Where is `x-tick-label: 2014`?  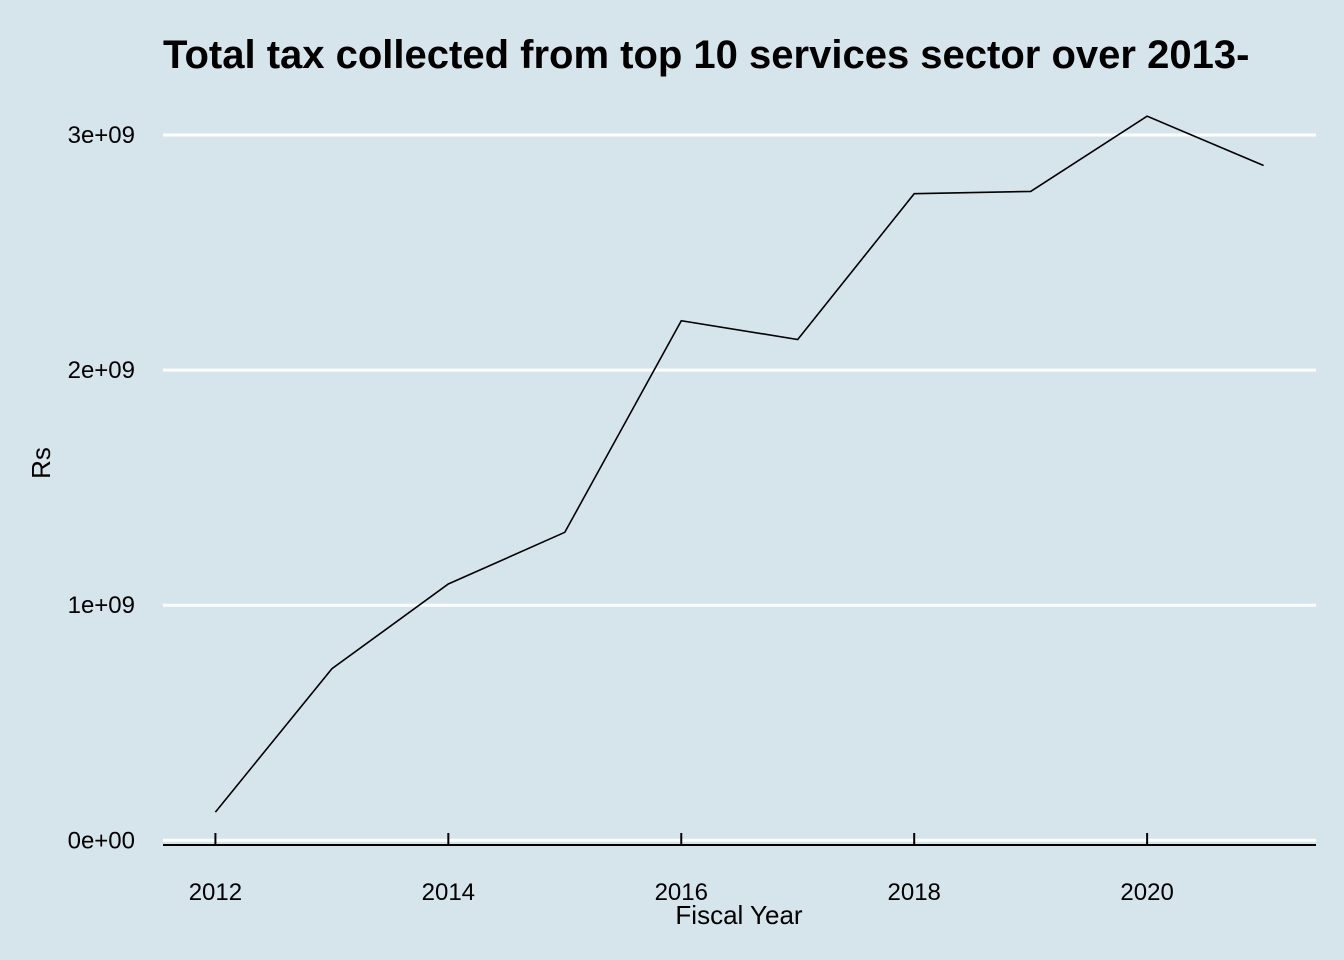 x-tick-label: 2014 is located at coordinates (448, 892).